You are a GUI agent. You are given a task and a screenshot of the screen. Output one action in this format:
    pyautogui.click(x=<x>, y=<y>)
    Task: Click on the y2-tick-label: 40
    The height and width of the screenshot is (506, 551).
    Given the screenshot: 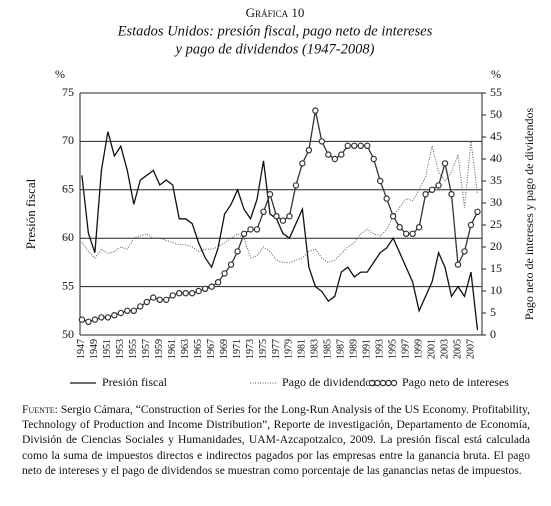 What is the action you would take?
    pyautogui.click(x=496, y=158)
    